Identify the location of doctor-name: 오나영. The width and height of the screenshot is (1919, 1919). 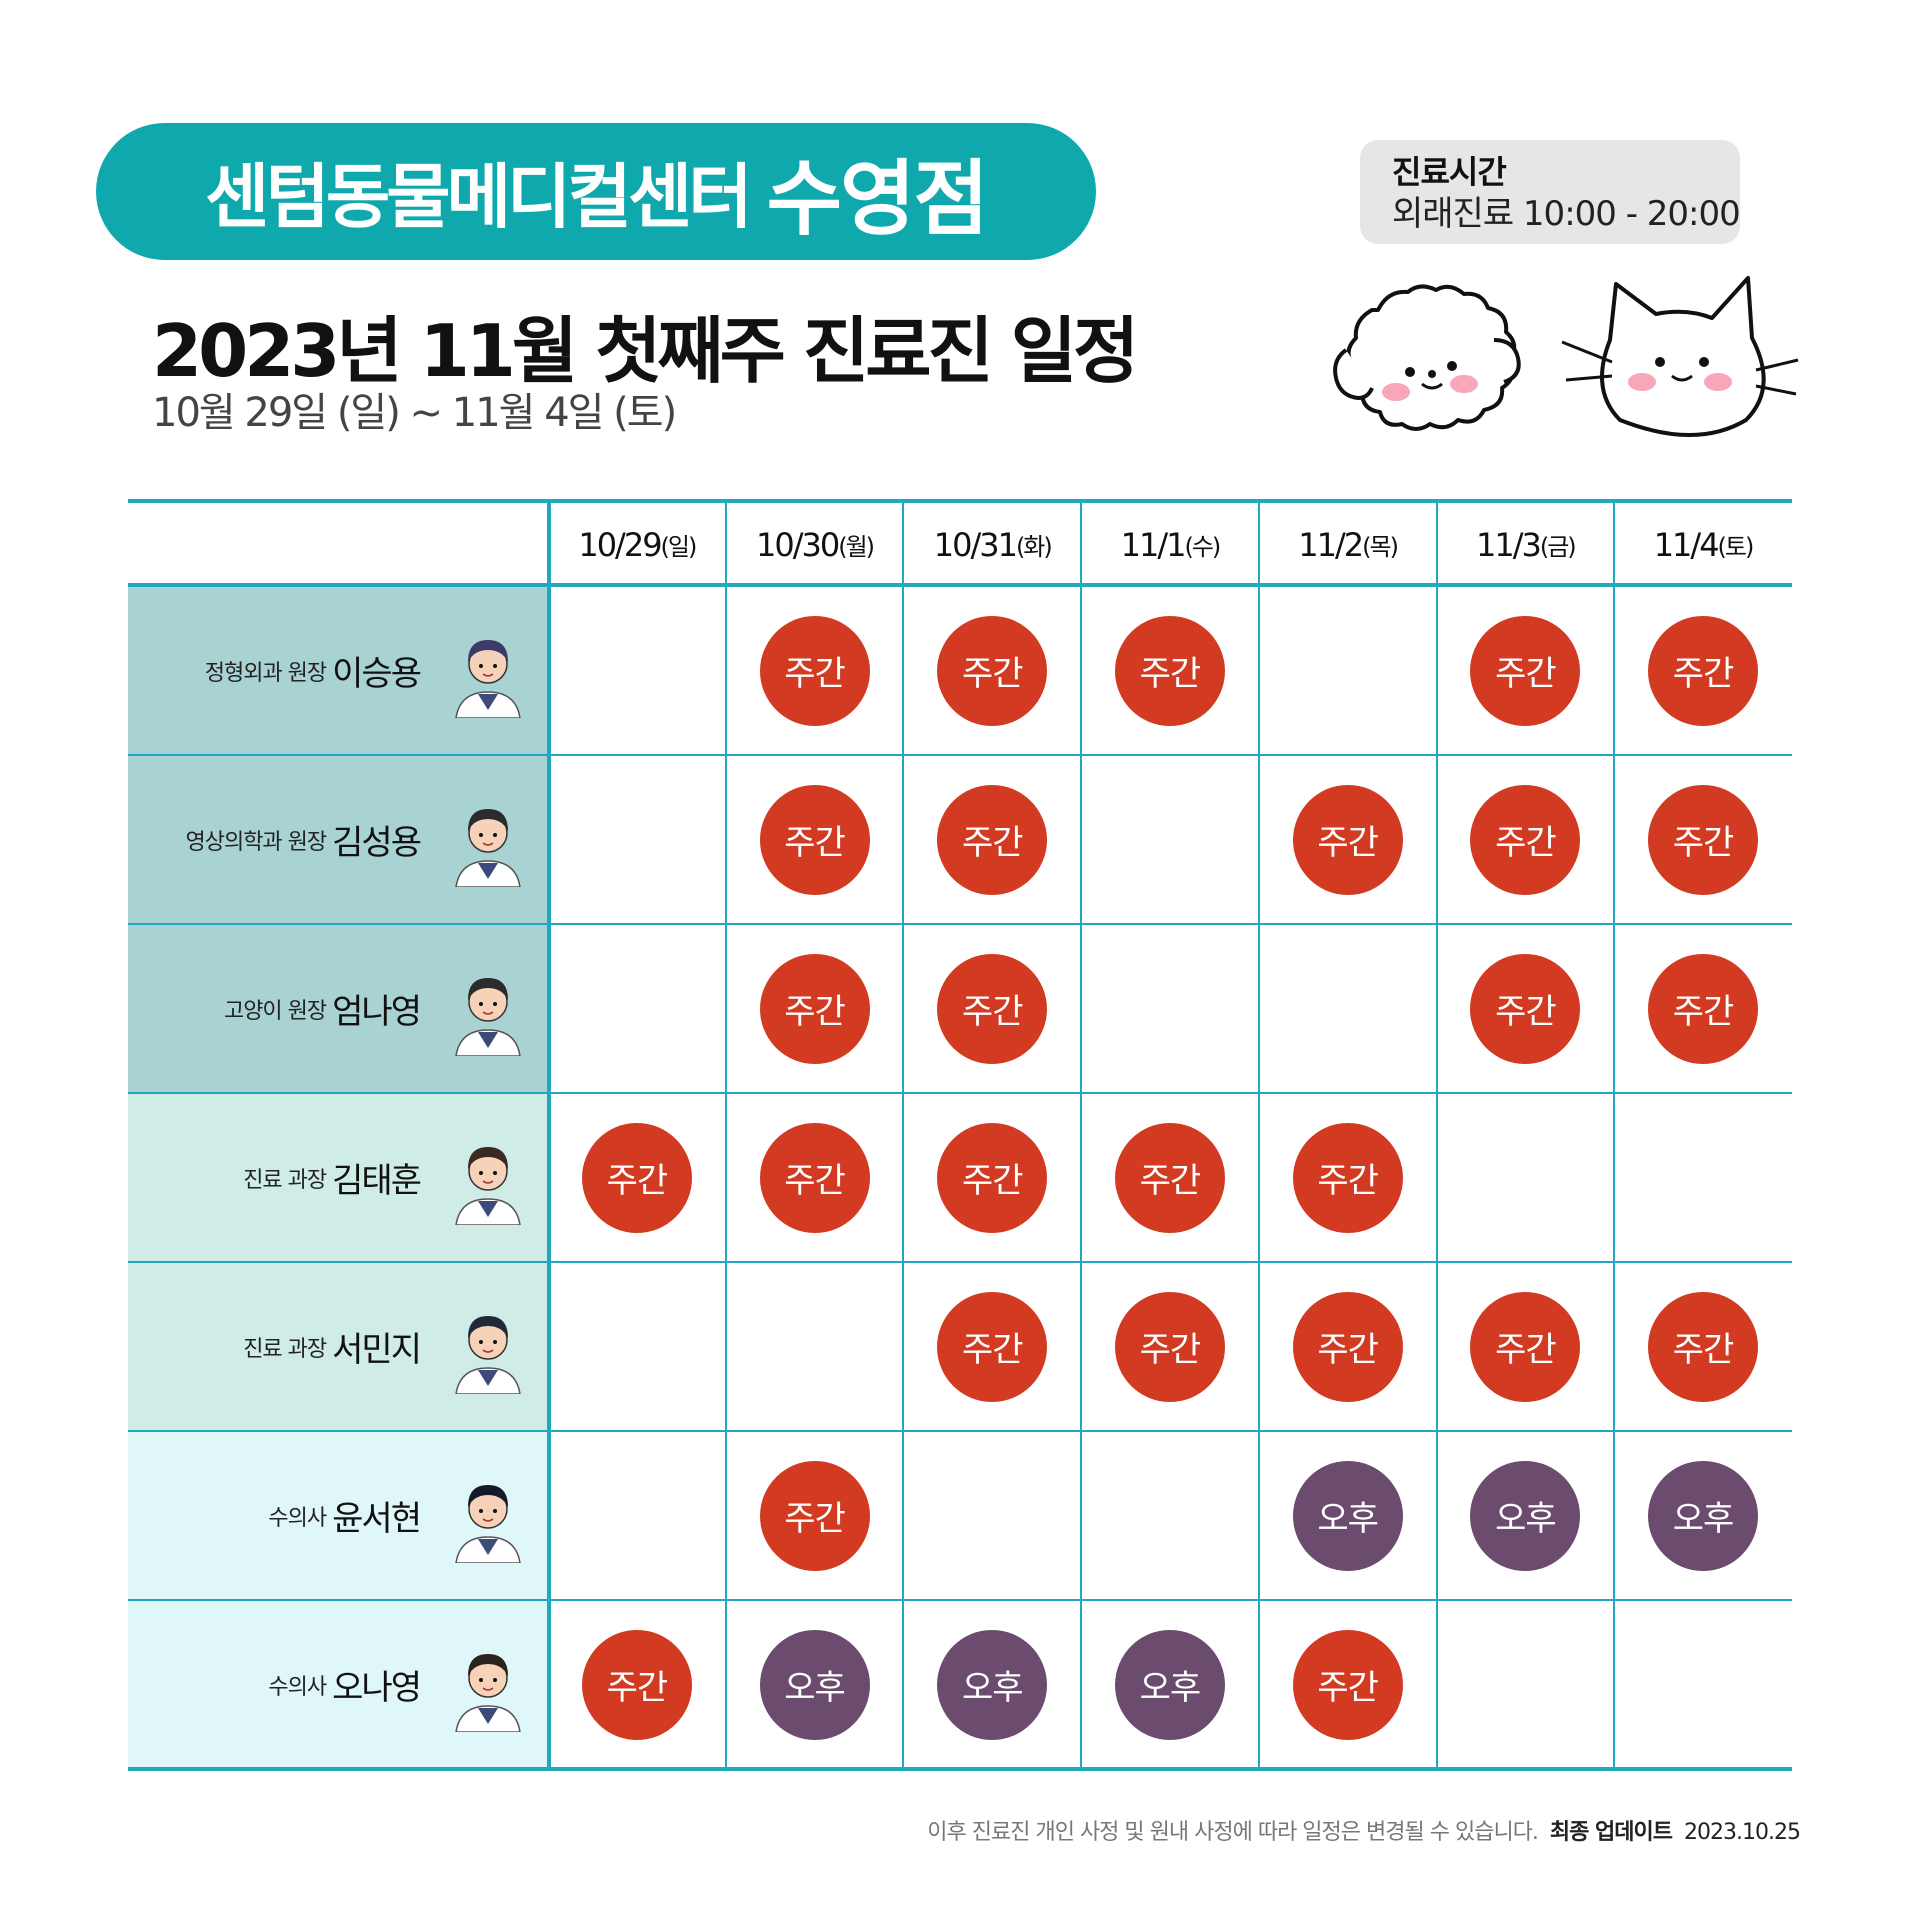
(377, 1688).